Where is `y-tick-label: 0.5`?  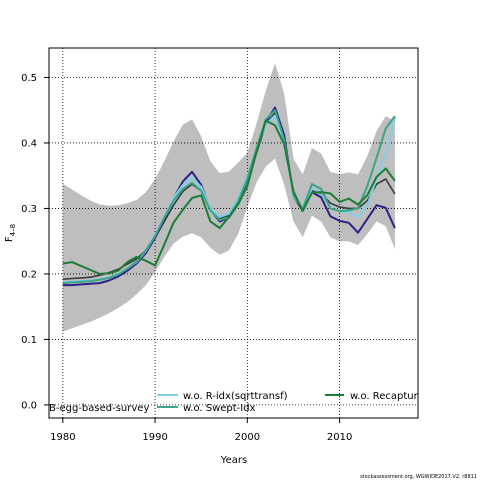 y-tick-label: 0.5 is located at coordinates (29, 78).